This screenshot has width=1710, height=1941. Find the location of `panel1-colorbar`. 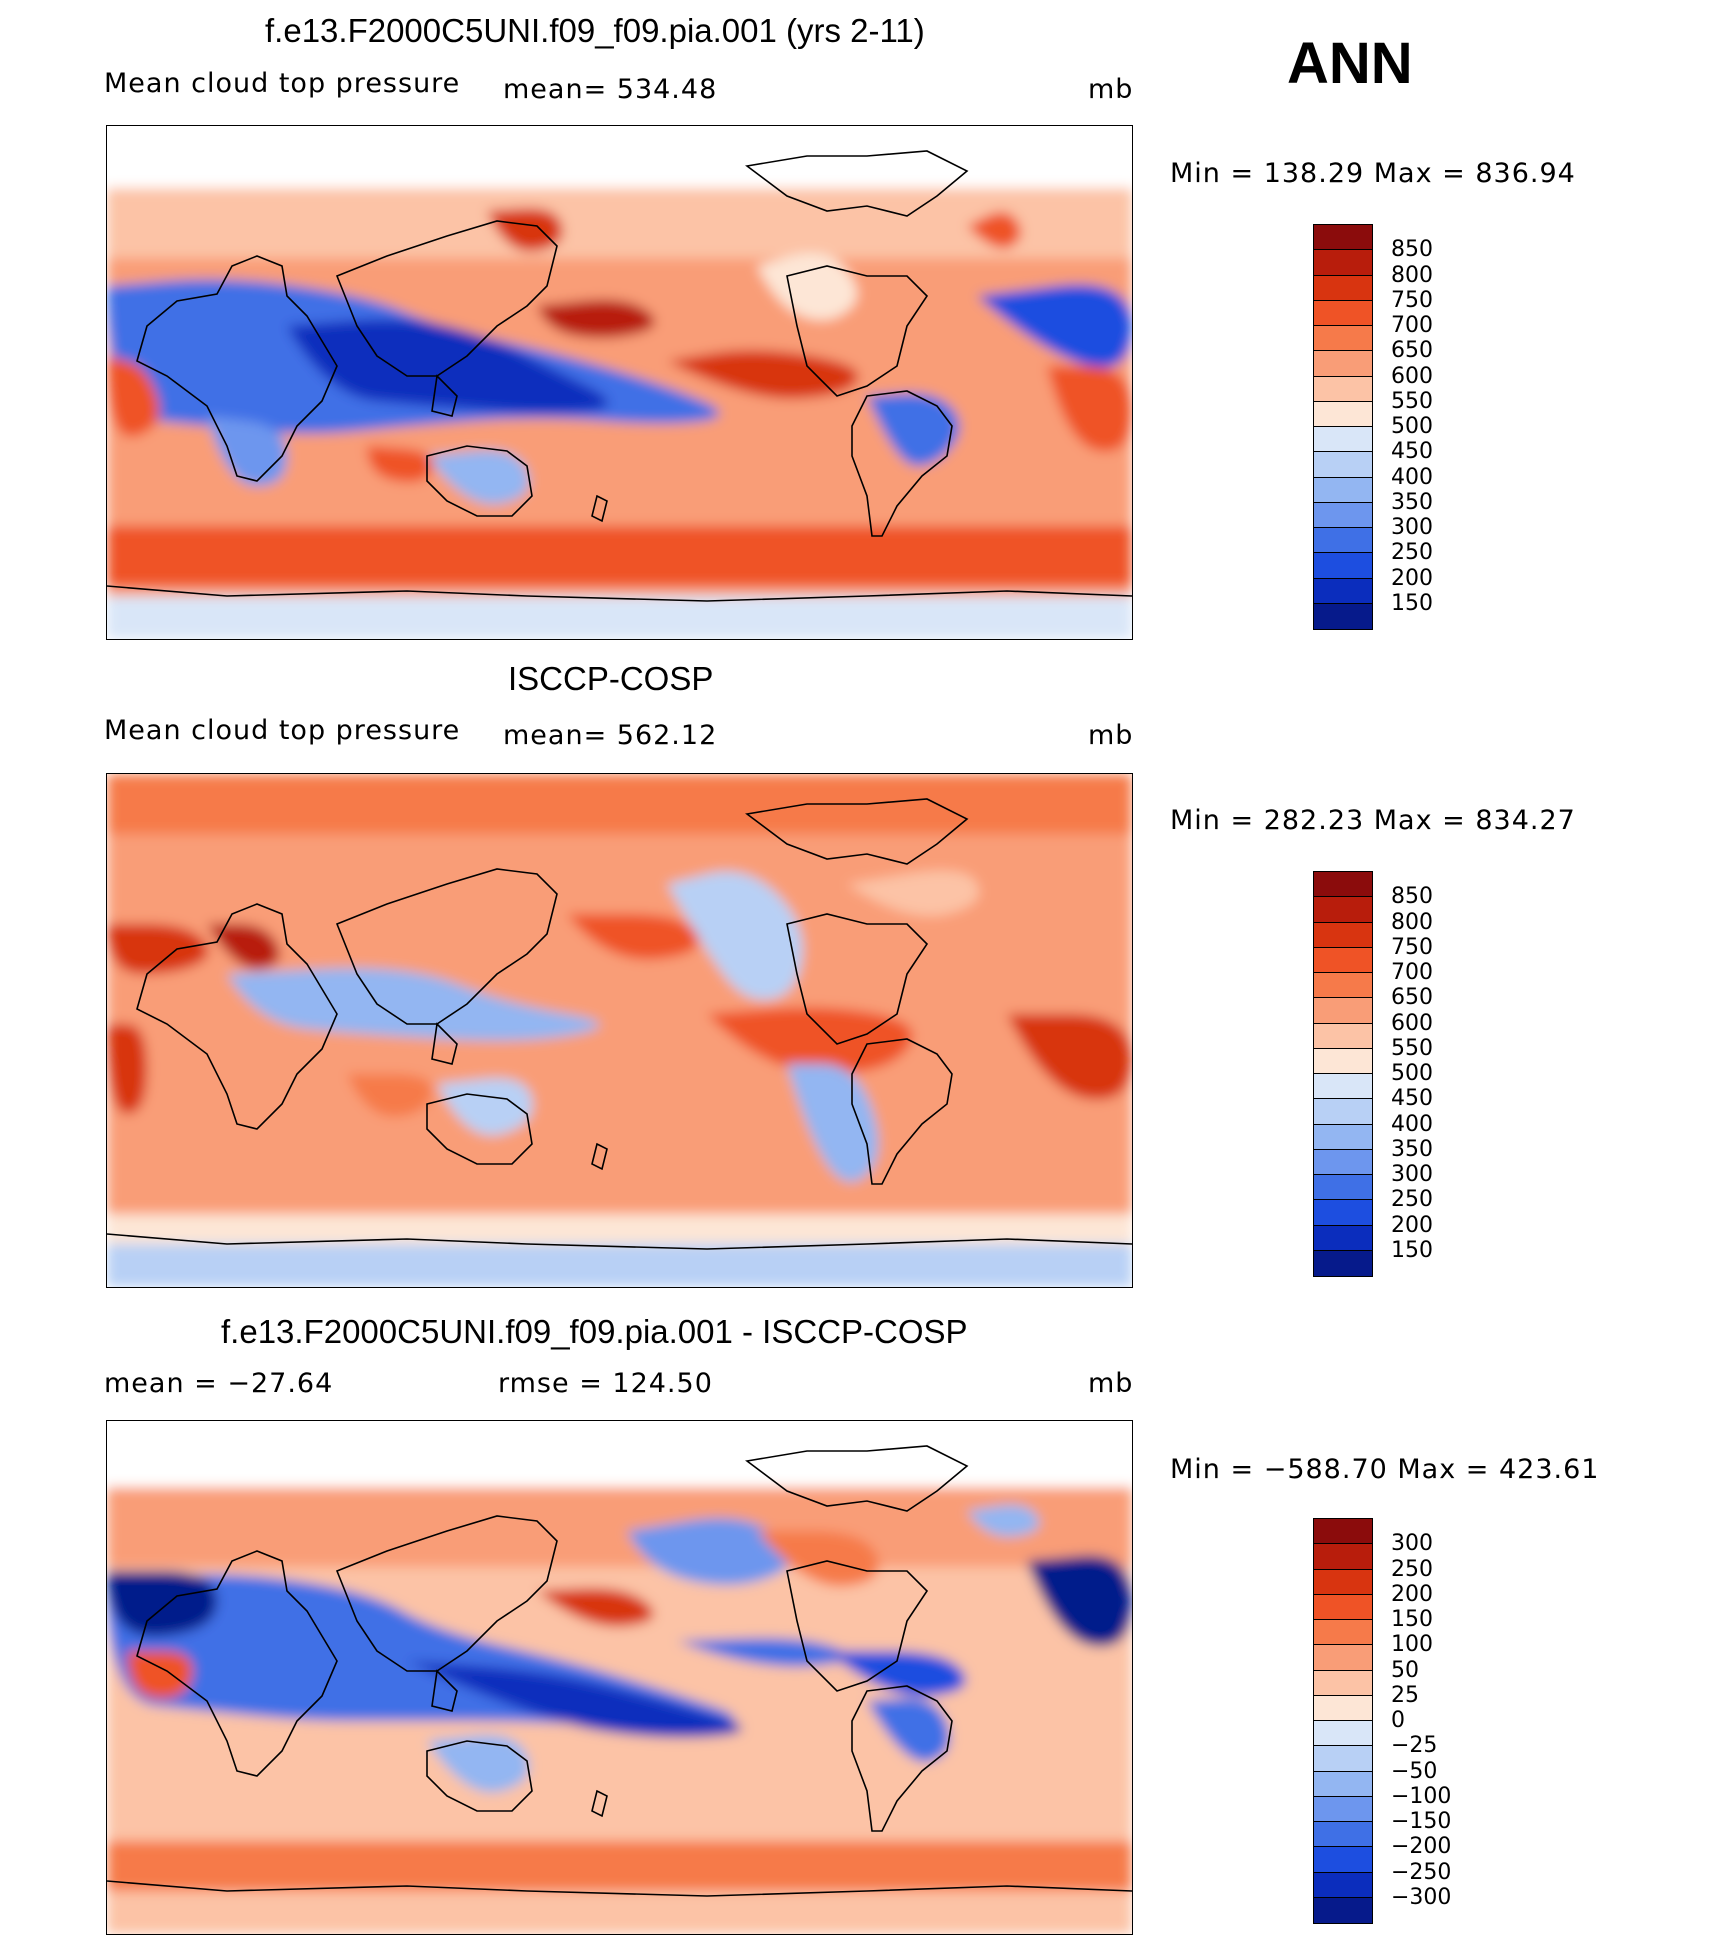

panel1-colorbar is located at coordinates (1343, 427).